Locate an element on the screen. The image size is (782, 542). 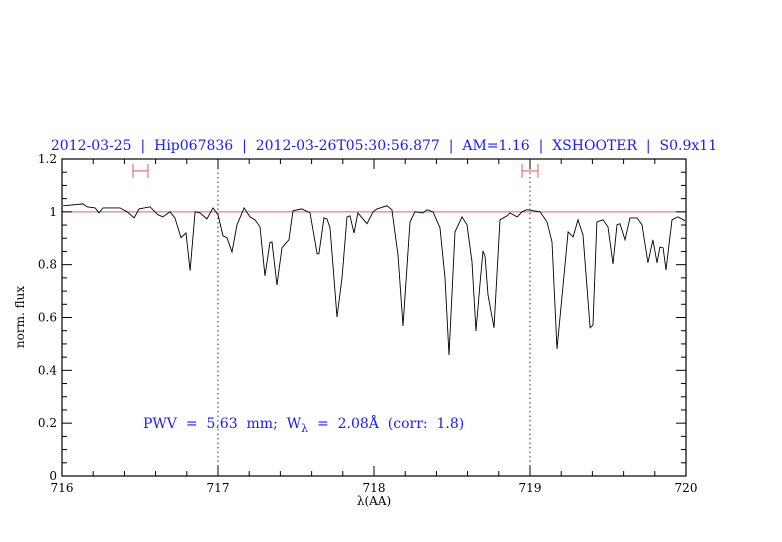
y-tick-label: 0.8 is located at coordinates (47, 265).